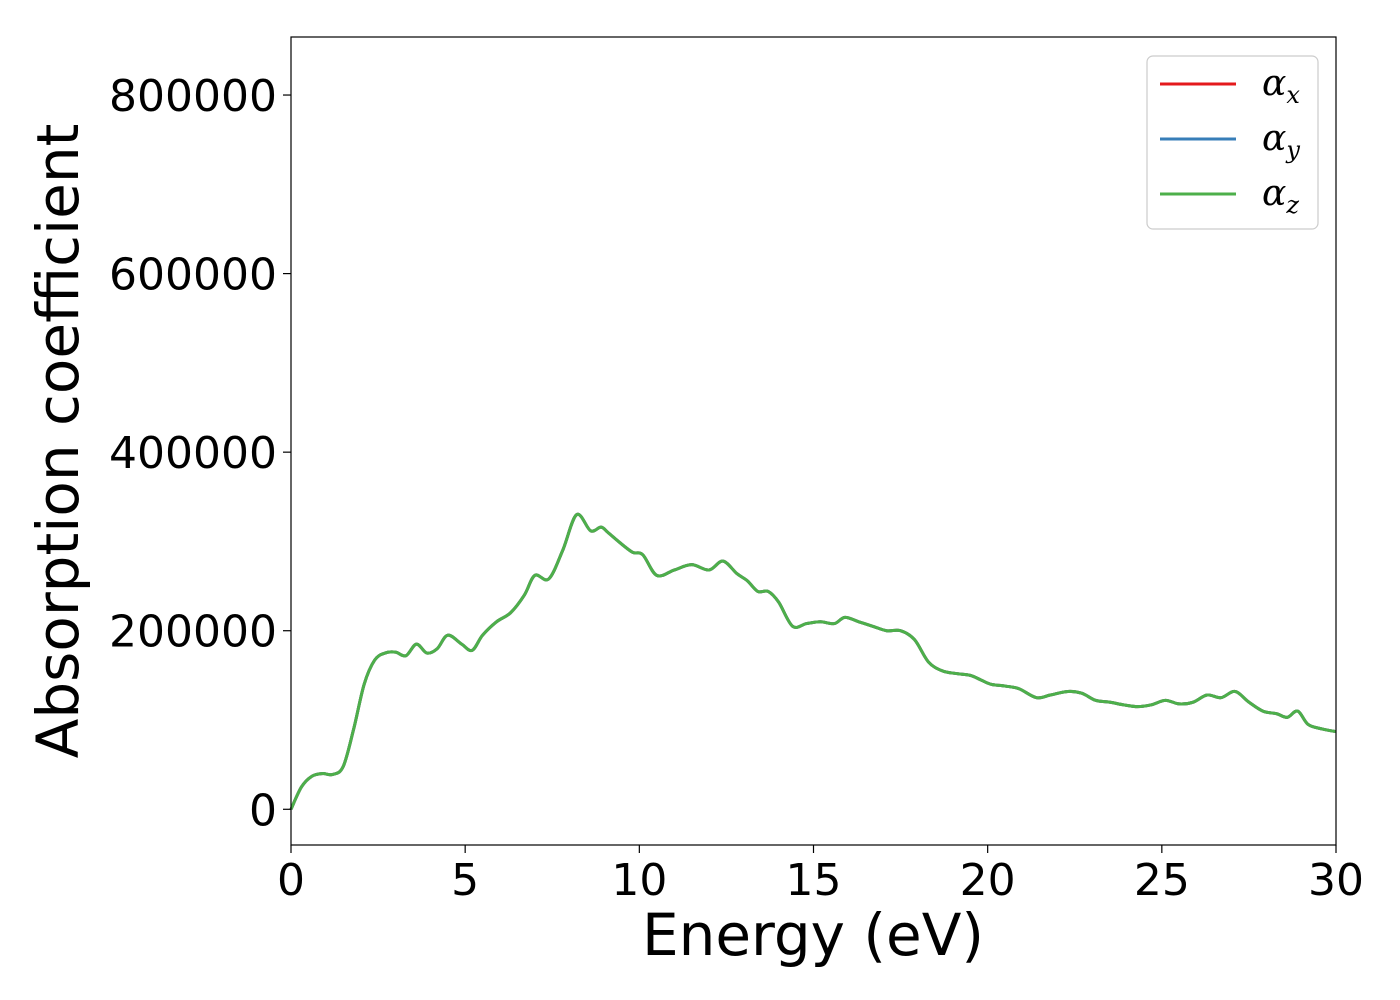 The image size is (1400, 1000). Describe the element at coordinates (193, 453) in the screenshot. I see `y-tick-label: 400000` at that location.